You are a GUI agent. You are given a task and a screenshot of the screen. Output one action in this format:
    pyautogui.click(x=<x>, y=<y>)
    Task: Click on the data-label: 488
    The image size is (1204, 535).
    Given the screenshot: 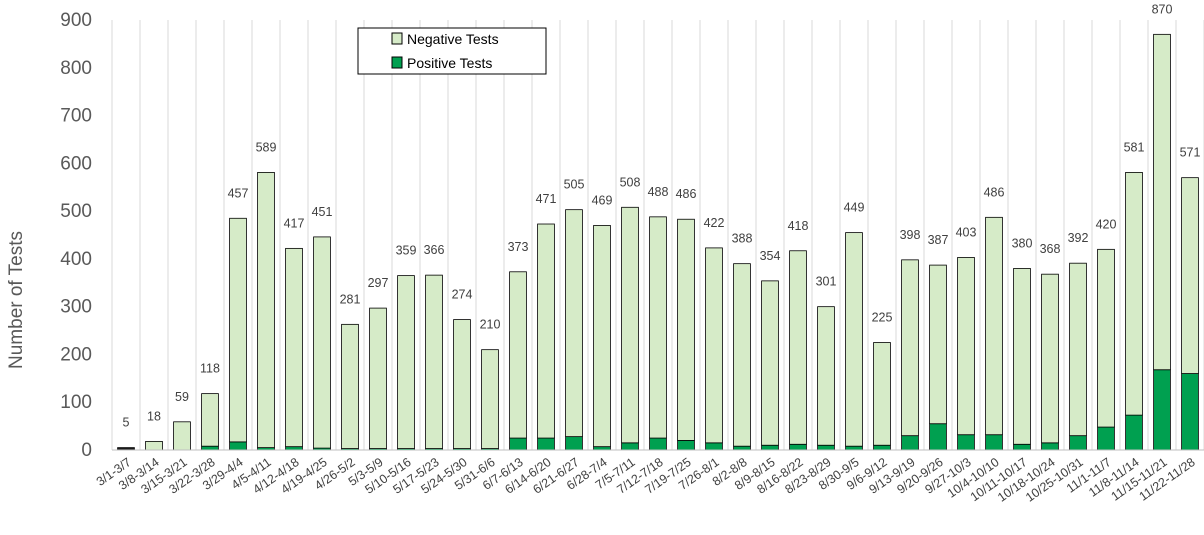 What is the action you would take?
    pyautogui.click(x=658, y=192)
    